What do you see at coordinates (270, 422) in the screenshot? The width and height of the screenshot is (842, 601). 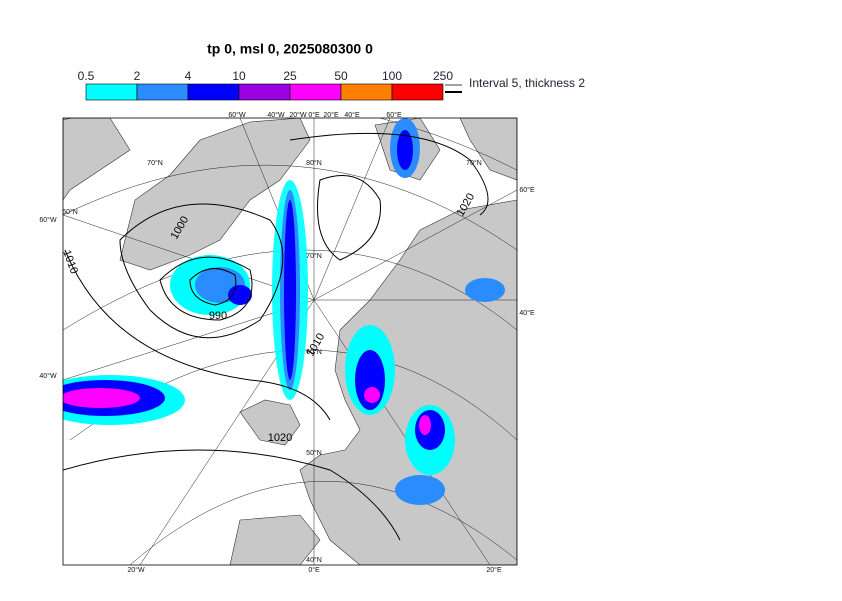 I see `iceland` at bounding box center [270, 422].